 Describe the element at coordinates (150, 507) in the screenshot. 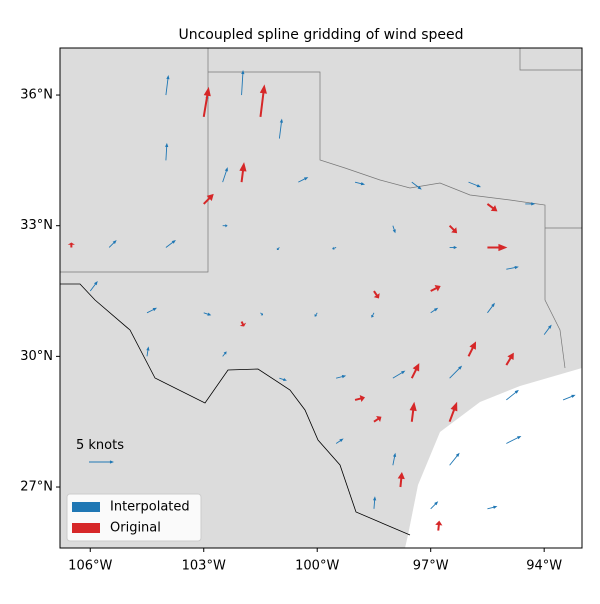

I see `legend-label: Interpolated` at that location.